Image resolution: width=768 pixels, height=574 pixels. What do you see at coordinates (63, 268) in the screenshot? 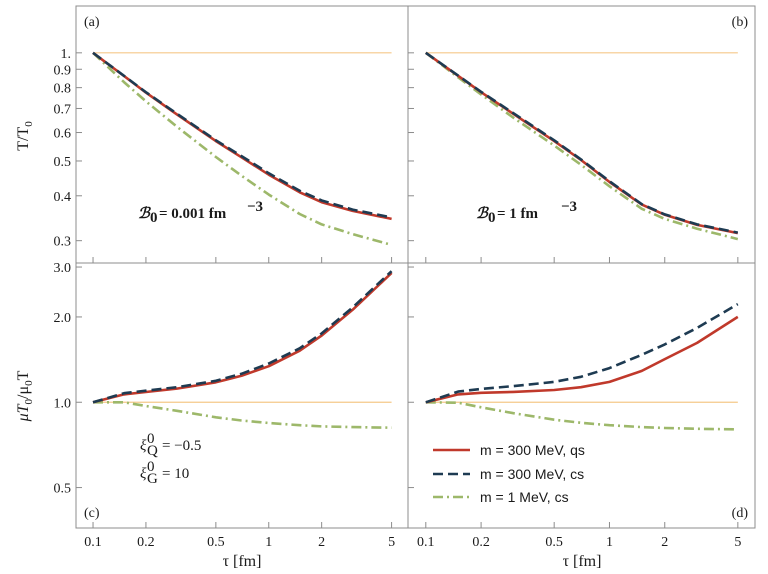
I see `y-tick-label-r1-3: 3.0` at bounding box center [63, 268].